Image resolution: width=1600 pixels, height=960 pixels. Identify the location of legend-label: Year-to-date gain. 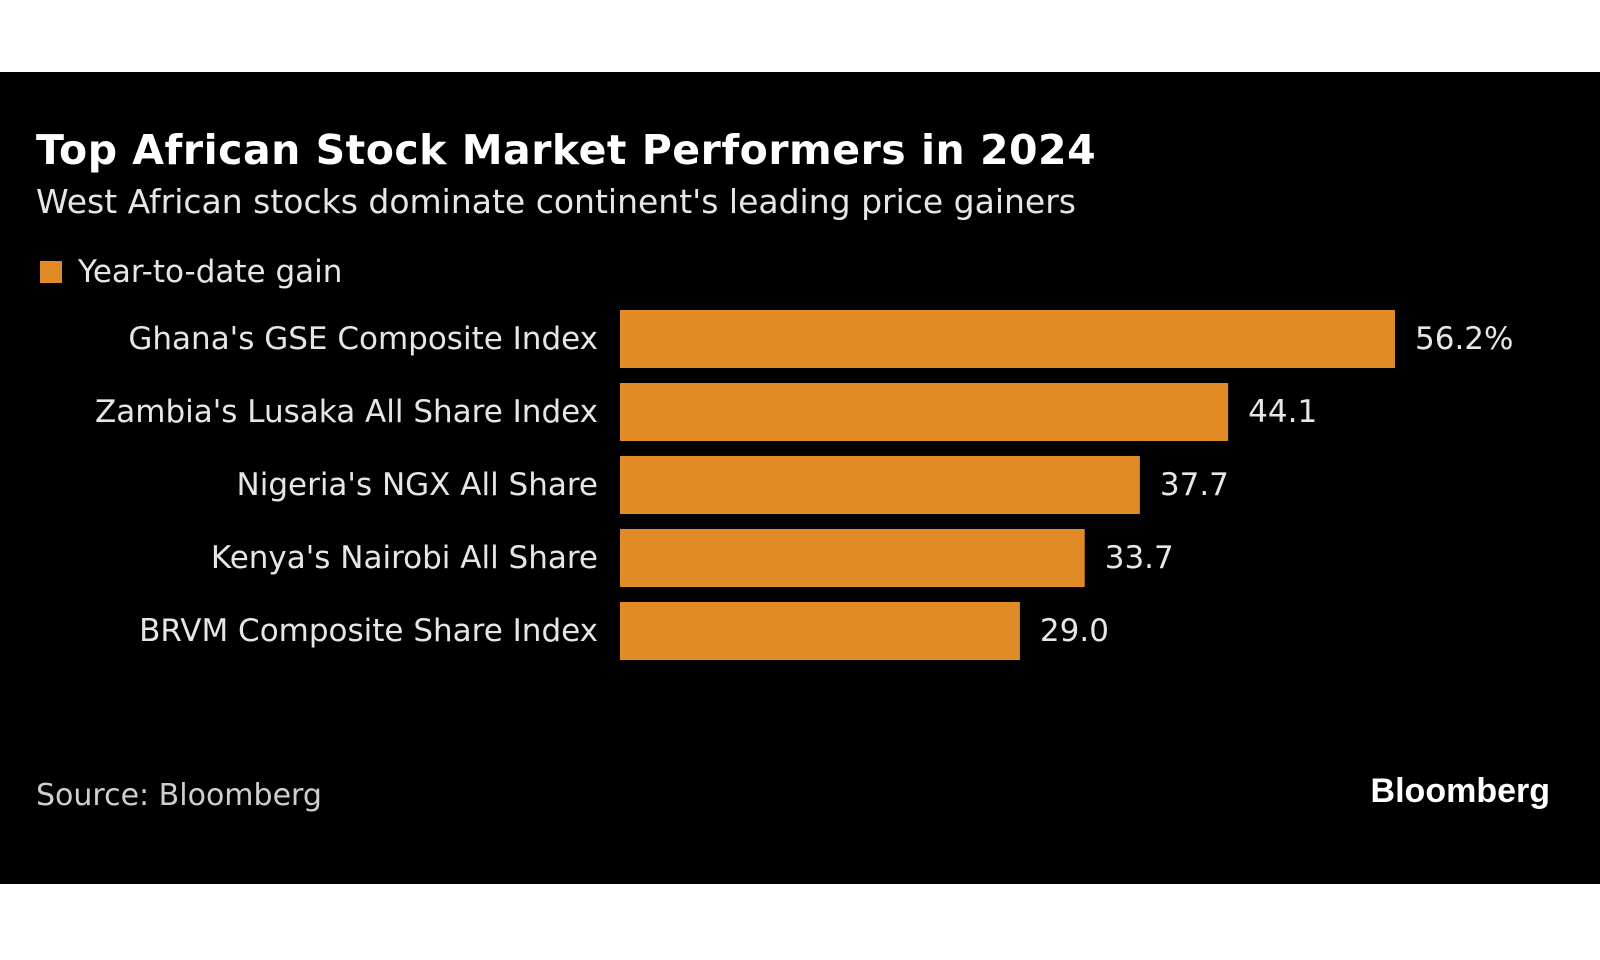
(210, 272).